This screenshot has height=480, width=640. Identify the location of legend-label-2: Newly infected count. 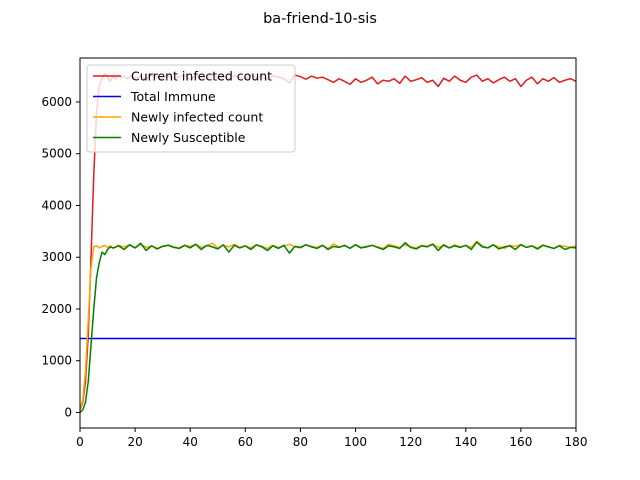
(197, 117).